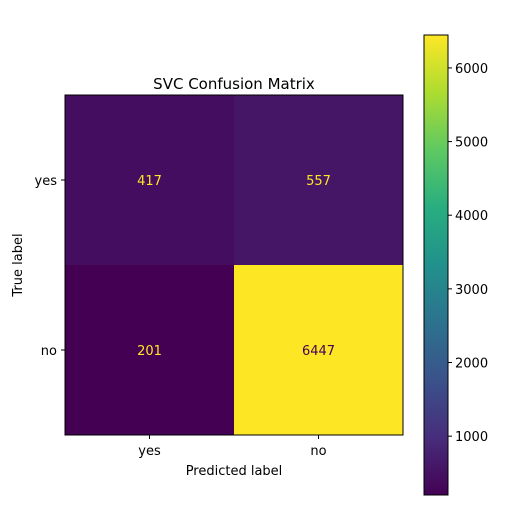 The height and width of the screenshot is (531, 513). What do you see at coordinates (471, 437) in the screenshot?
I see `colorbar-tick-label: 1000` at bounding box center [471, 437].